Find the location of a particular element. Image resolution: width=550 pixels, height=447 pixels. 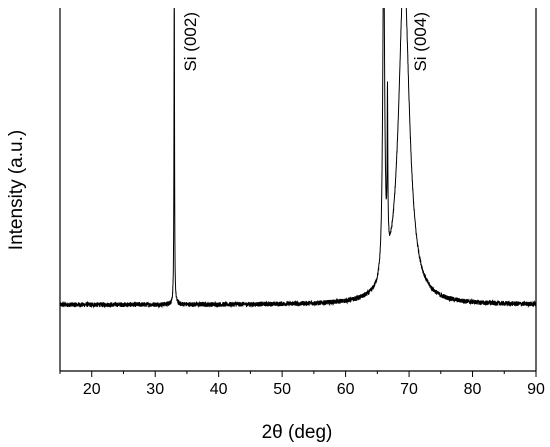

x-tick-label: 90 is located at coordinates (536, 389).